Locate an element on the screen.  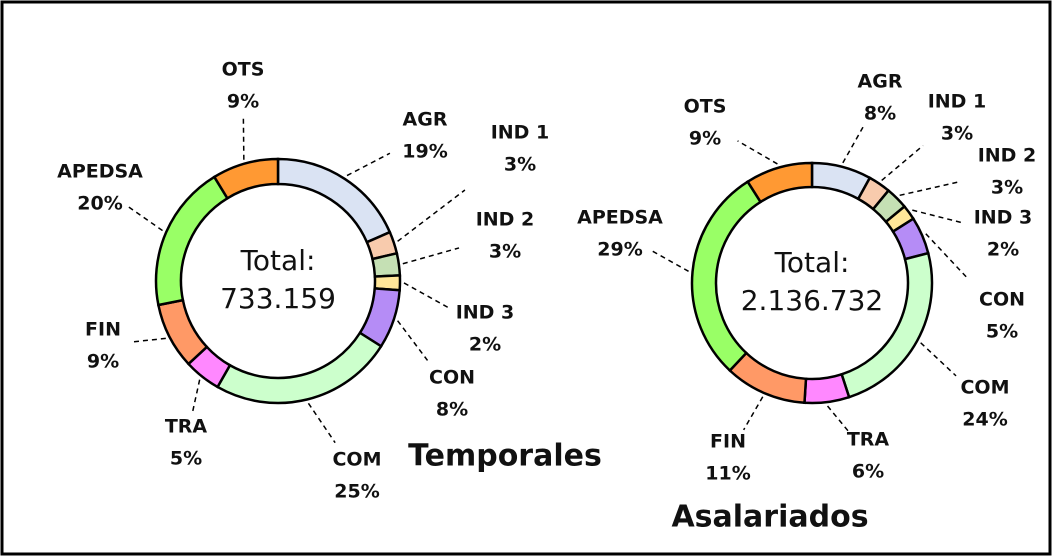
segment-value: 24% is located at coordinates (984, 420).